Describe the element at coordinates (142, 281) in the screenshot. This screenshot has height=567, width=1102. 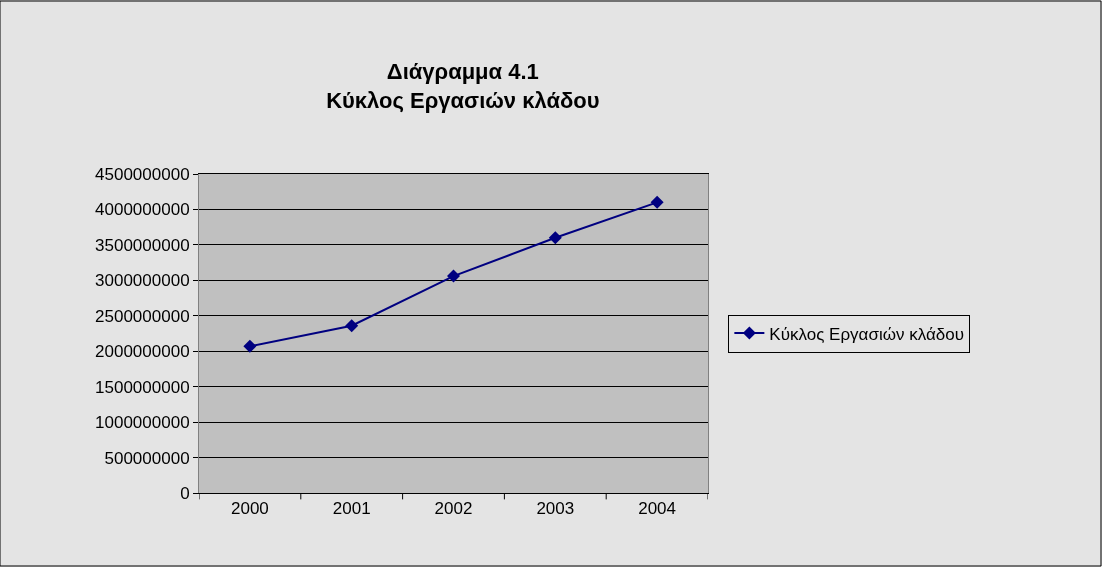
I see `y-tick-label: 3000000000` at that location.